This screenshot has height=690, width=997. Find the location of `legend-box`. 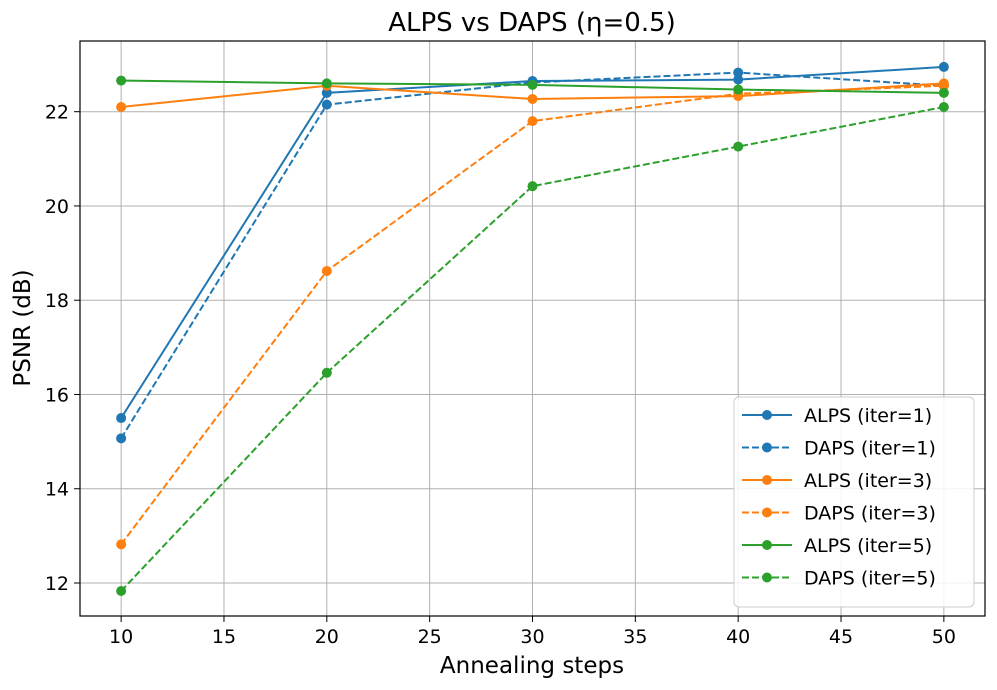

legend-box is located at coordinates (854, 502).